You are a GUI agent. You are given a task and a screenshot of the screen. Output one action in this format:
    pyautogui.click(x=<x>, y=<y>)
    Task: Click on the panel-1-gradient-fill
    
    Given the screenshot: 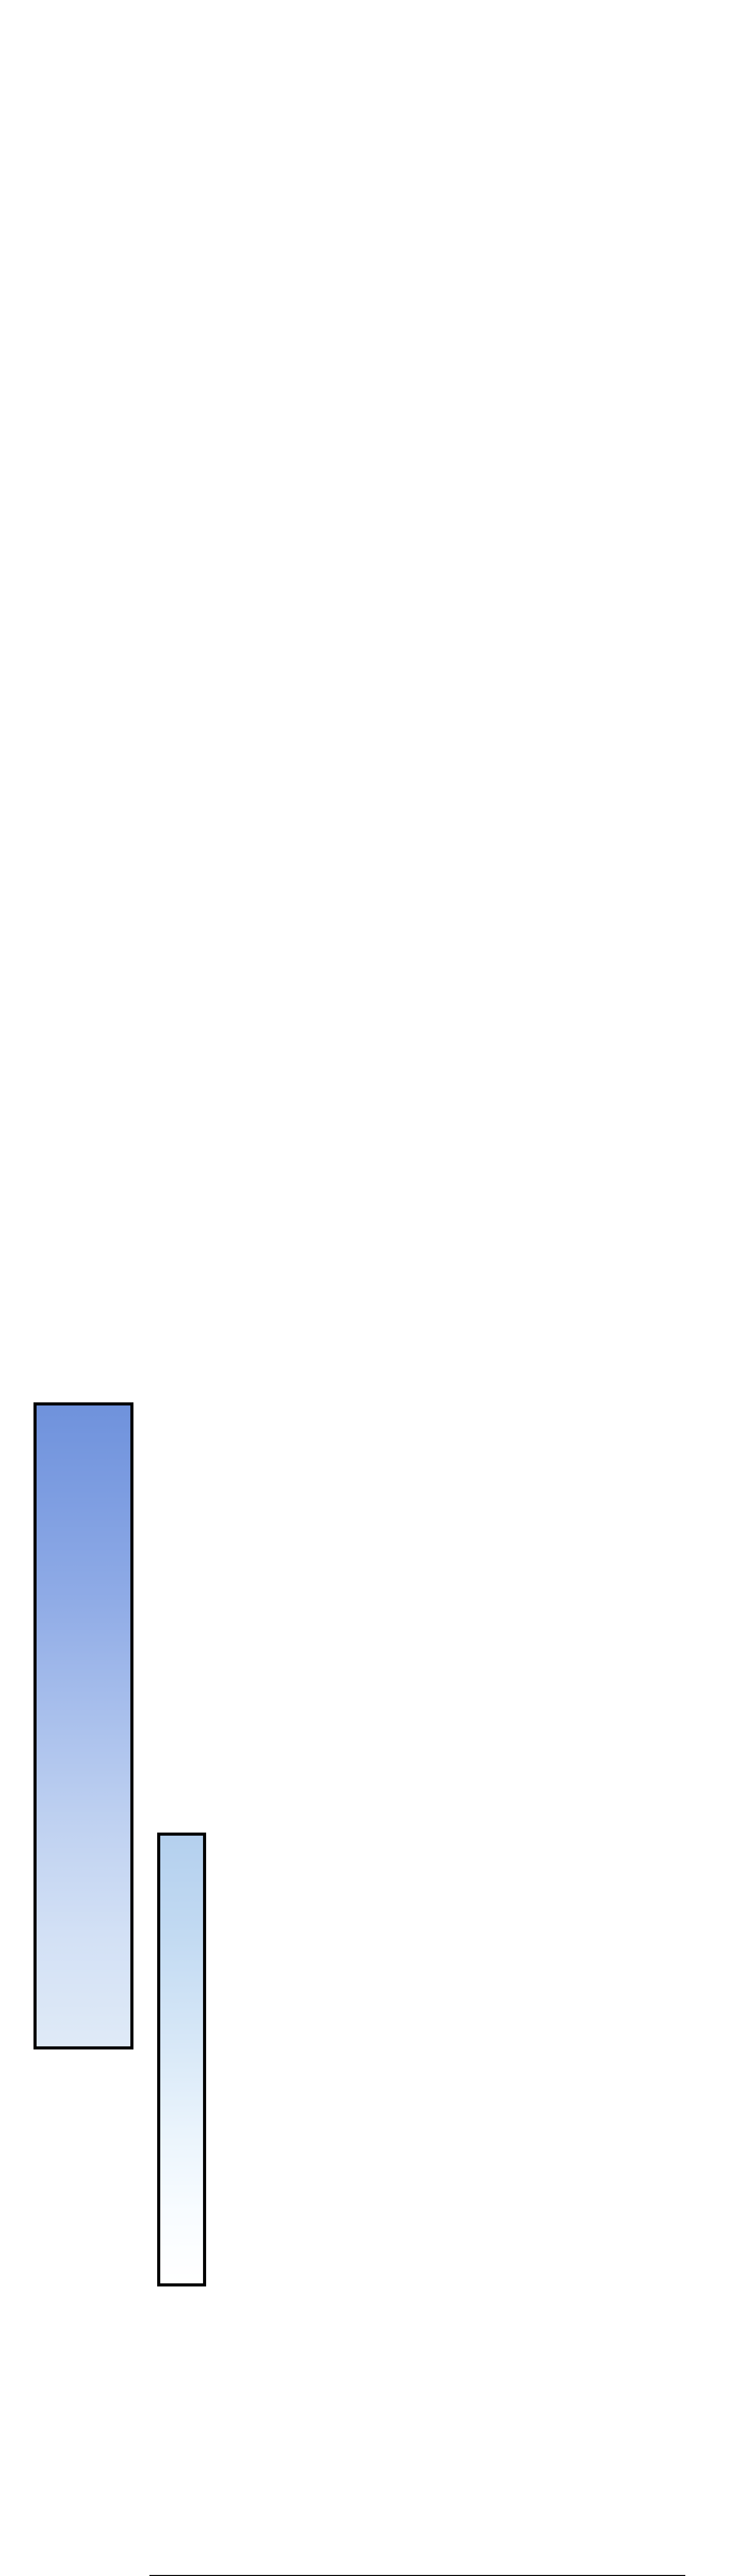 What is the action you would take?
    pyautogui.click(x=83, y=1726)
    